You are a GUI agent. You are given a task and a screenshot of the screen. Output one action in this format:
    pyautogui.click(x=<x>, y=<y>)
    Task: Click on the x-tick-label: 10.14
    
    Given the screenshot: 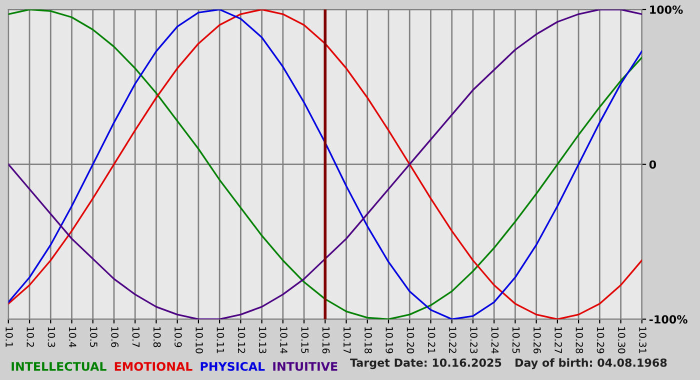 What is the action you would take?
    pyautogui.click(x=284, y=340)
    